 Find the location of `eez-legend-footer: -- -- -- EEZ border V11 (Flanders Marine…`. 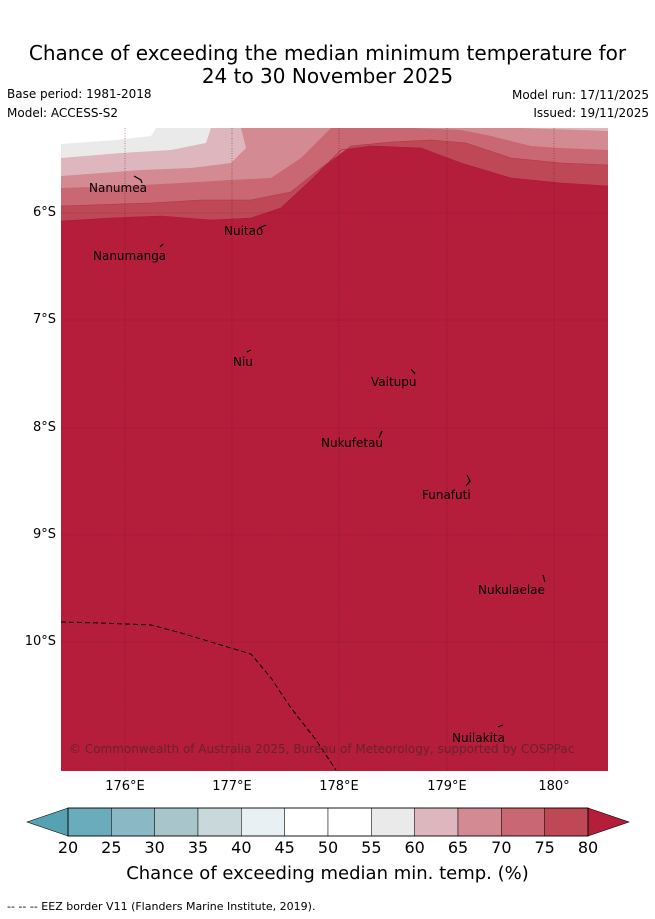

eez-legend-footer: -- -- -- EEZ border V11 (Flanders Marine… is located at coordinates (161, 906).